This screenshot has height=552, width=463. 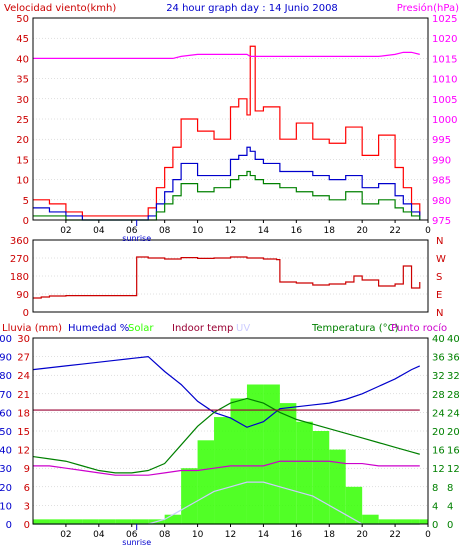 What do you see at coordinates (453, 376) in the screenshot?
I see `solar-y-tick-label: 32` at bounding box center [453, 376].